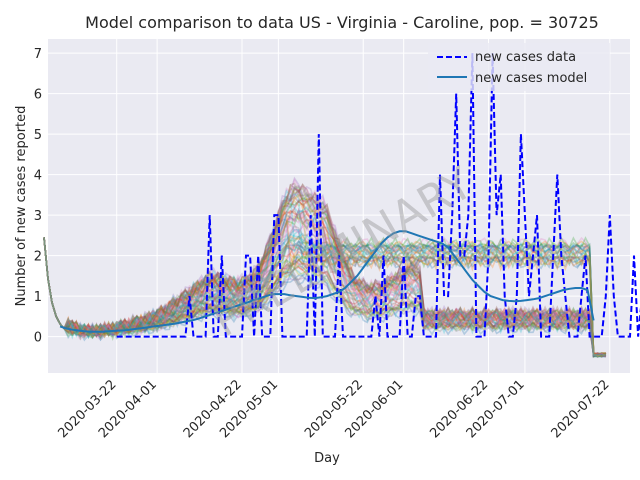  What do you see at coordinates (581, 409) in the screenshot?
I see `x-tick-label: 2020-07-22` at bounding box center [581, 409].